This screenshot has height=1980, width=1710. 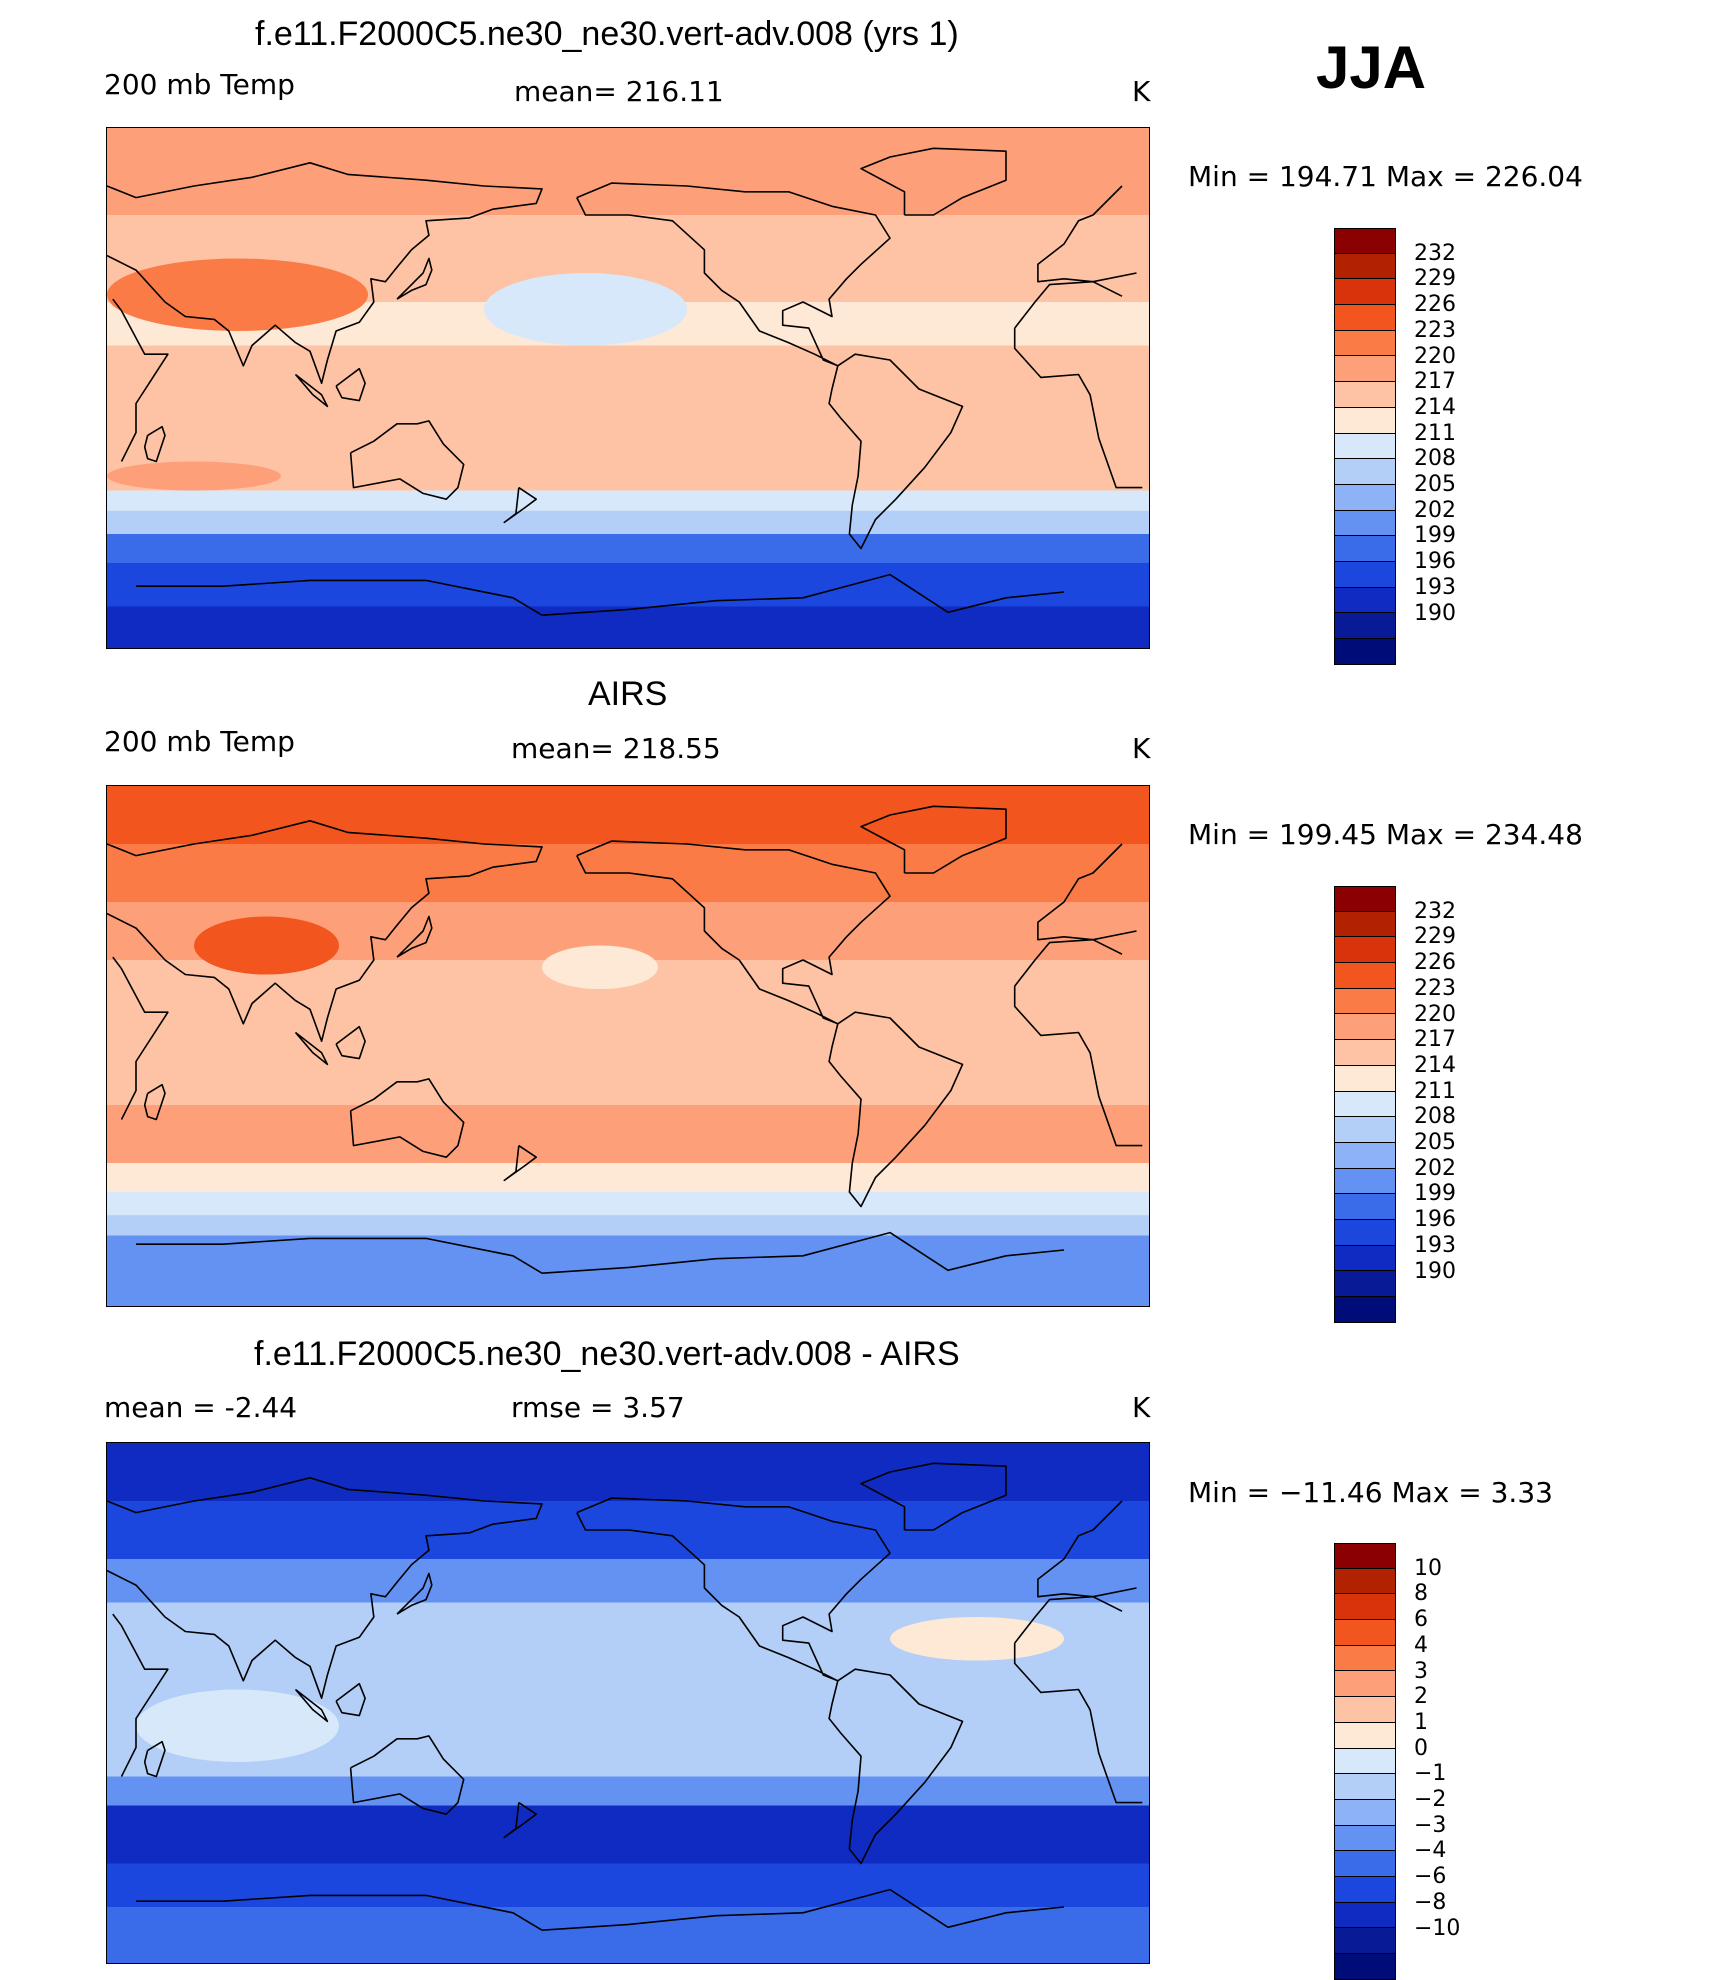 I want to click on colorbar-tick-label: 2, so click(x=1421, y=1697).